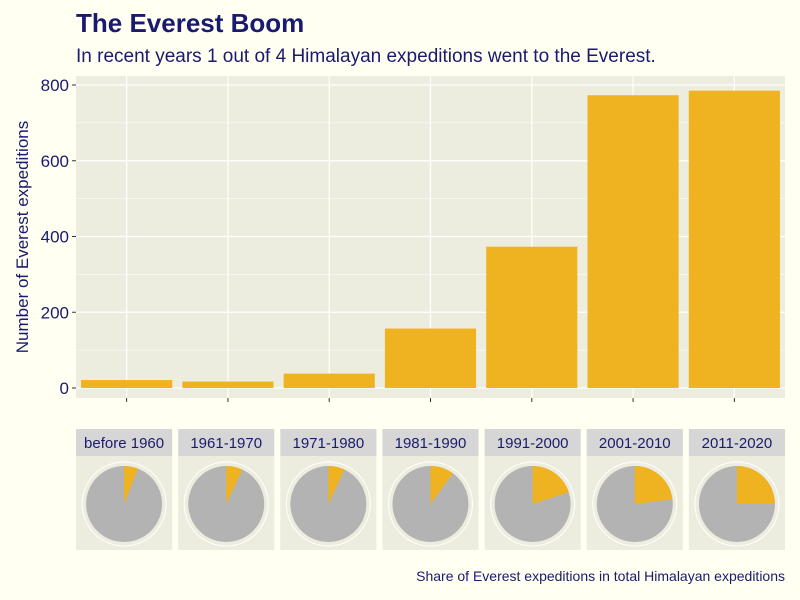  I want to click on facet-strip-label: before 1960, so click(124, 443).